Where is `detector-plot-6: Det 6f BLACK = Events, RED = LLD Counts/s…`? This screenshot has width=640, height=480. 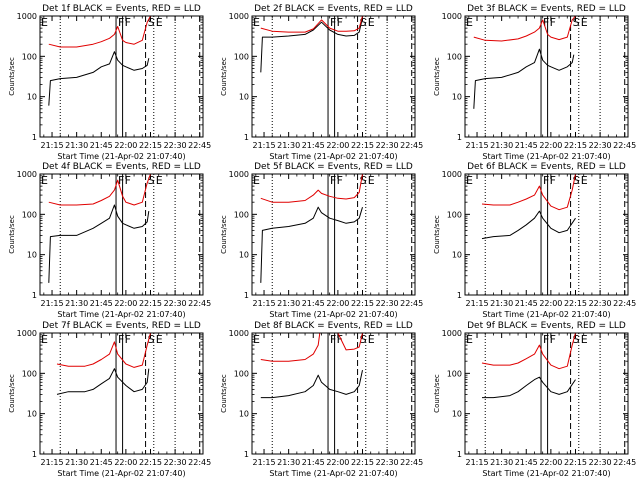
detector-plot-6: Det 6f BLACK = Events, RED = LLD Counts/s… is located at coordinates (534, 240).